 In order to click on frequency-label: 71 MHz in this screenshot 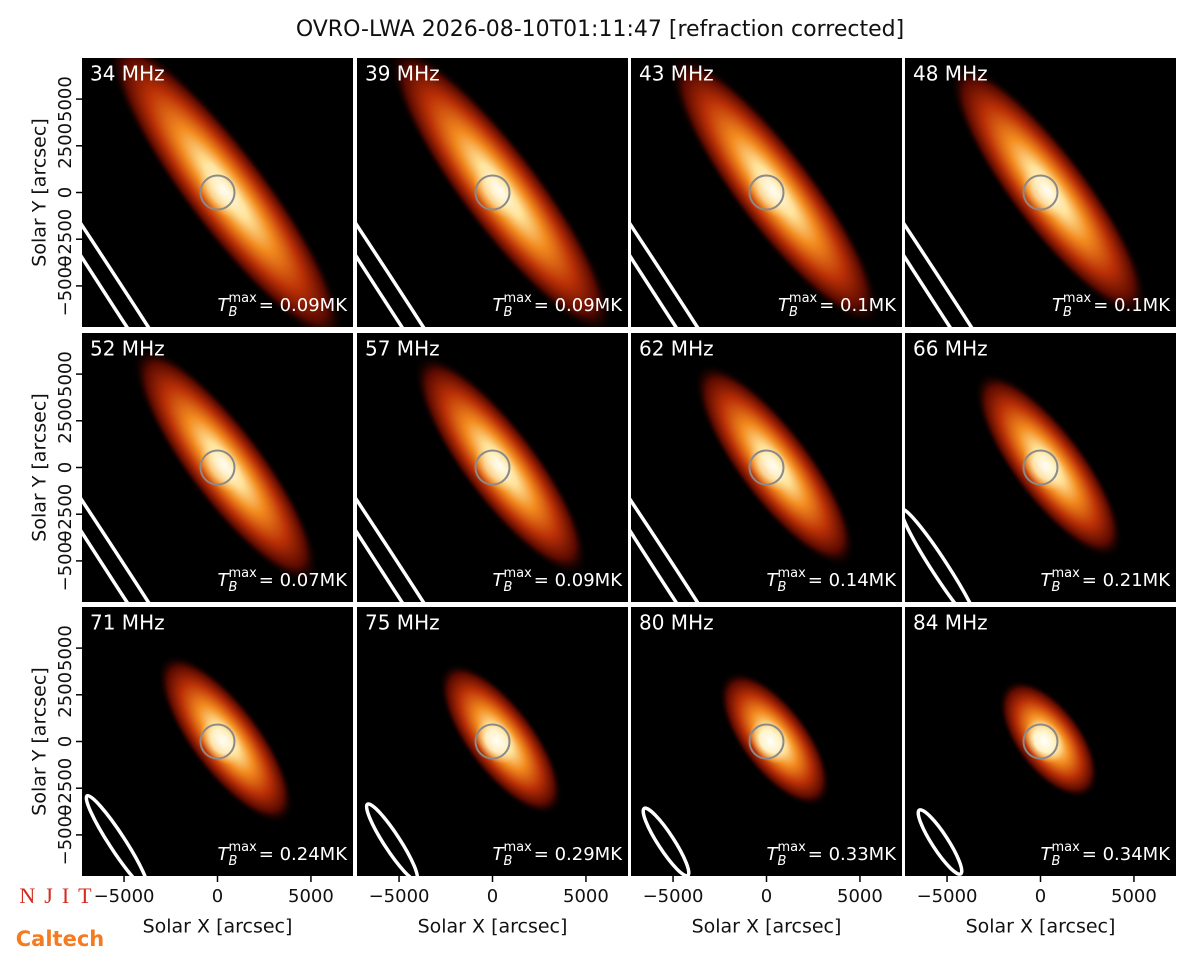, I will do `click(127, 623)`.